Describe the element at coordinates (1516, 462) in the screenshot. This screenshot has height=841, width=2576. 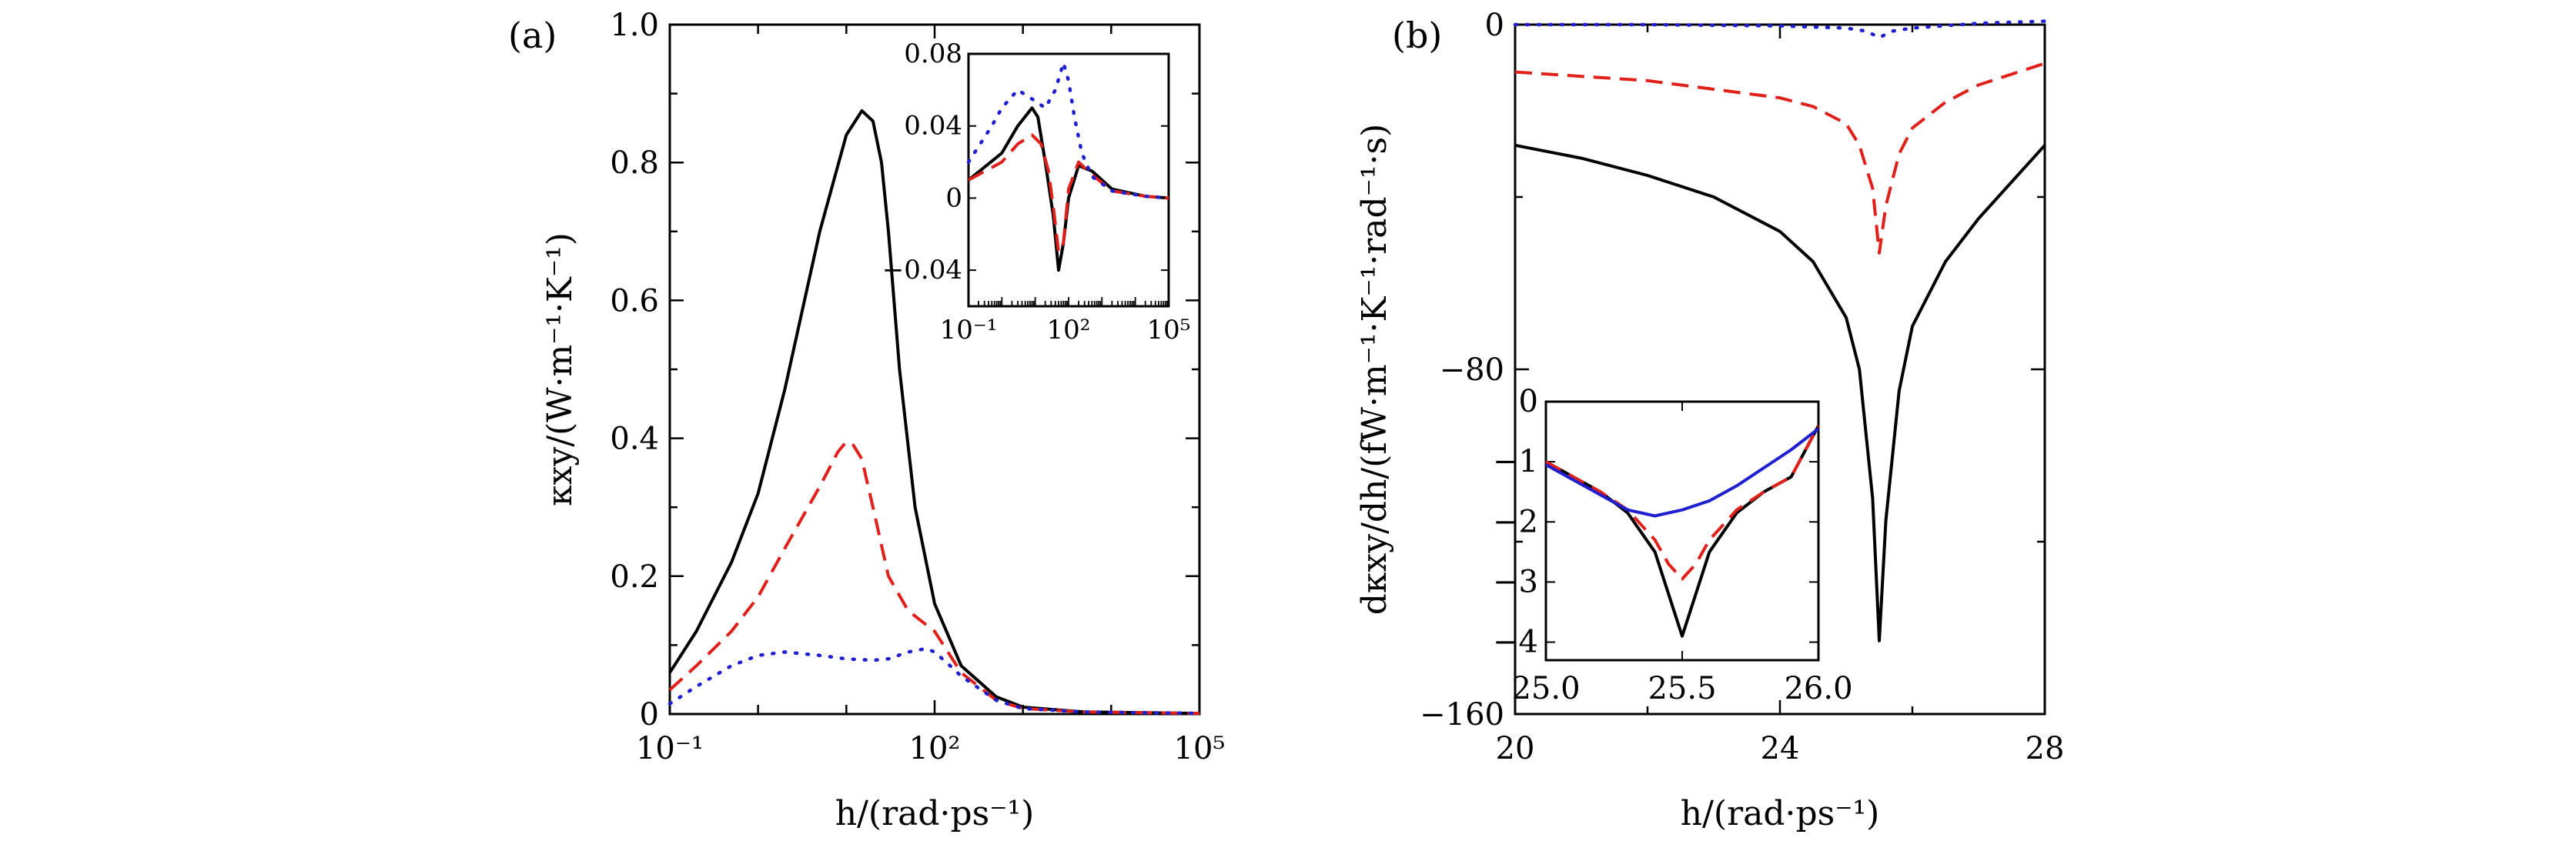
I see `bi-ytick-label-1: −1` at that location.